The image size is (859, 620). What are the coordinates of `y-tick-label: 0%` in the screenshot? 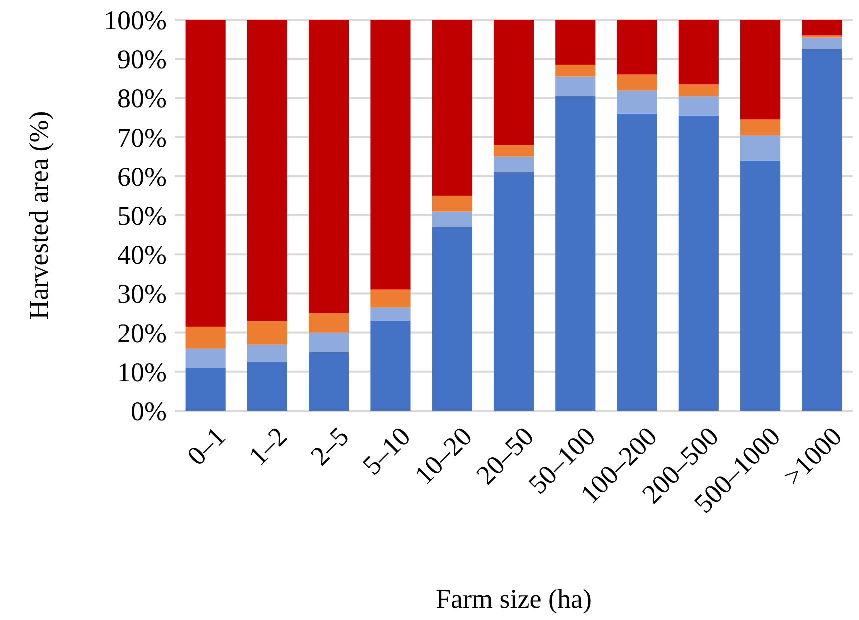 It's located at (149, 411).